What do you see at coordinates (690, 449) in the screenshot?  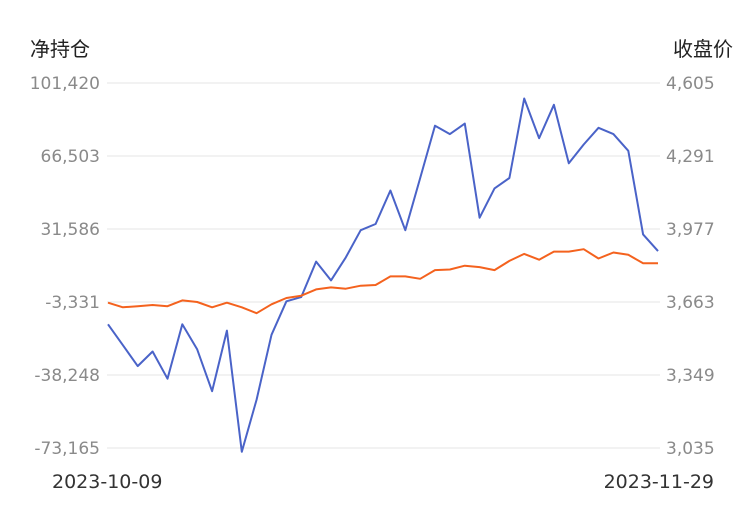 I see `right-tick-label: 3,035` at bounding box center [690, 449].